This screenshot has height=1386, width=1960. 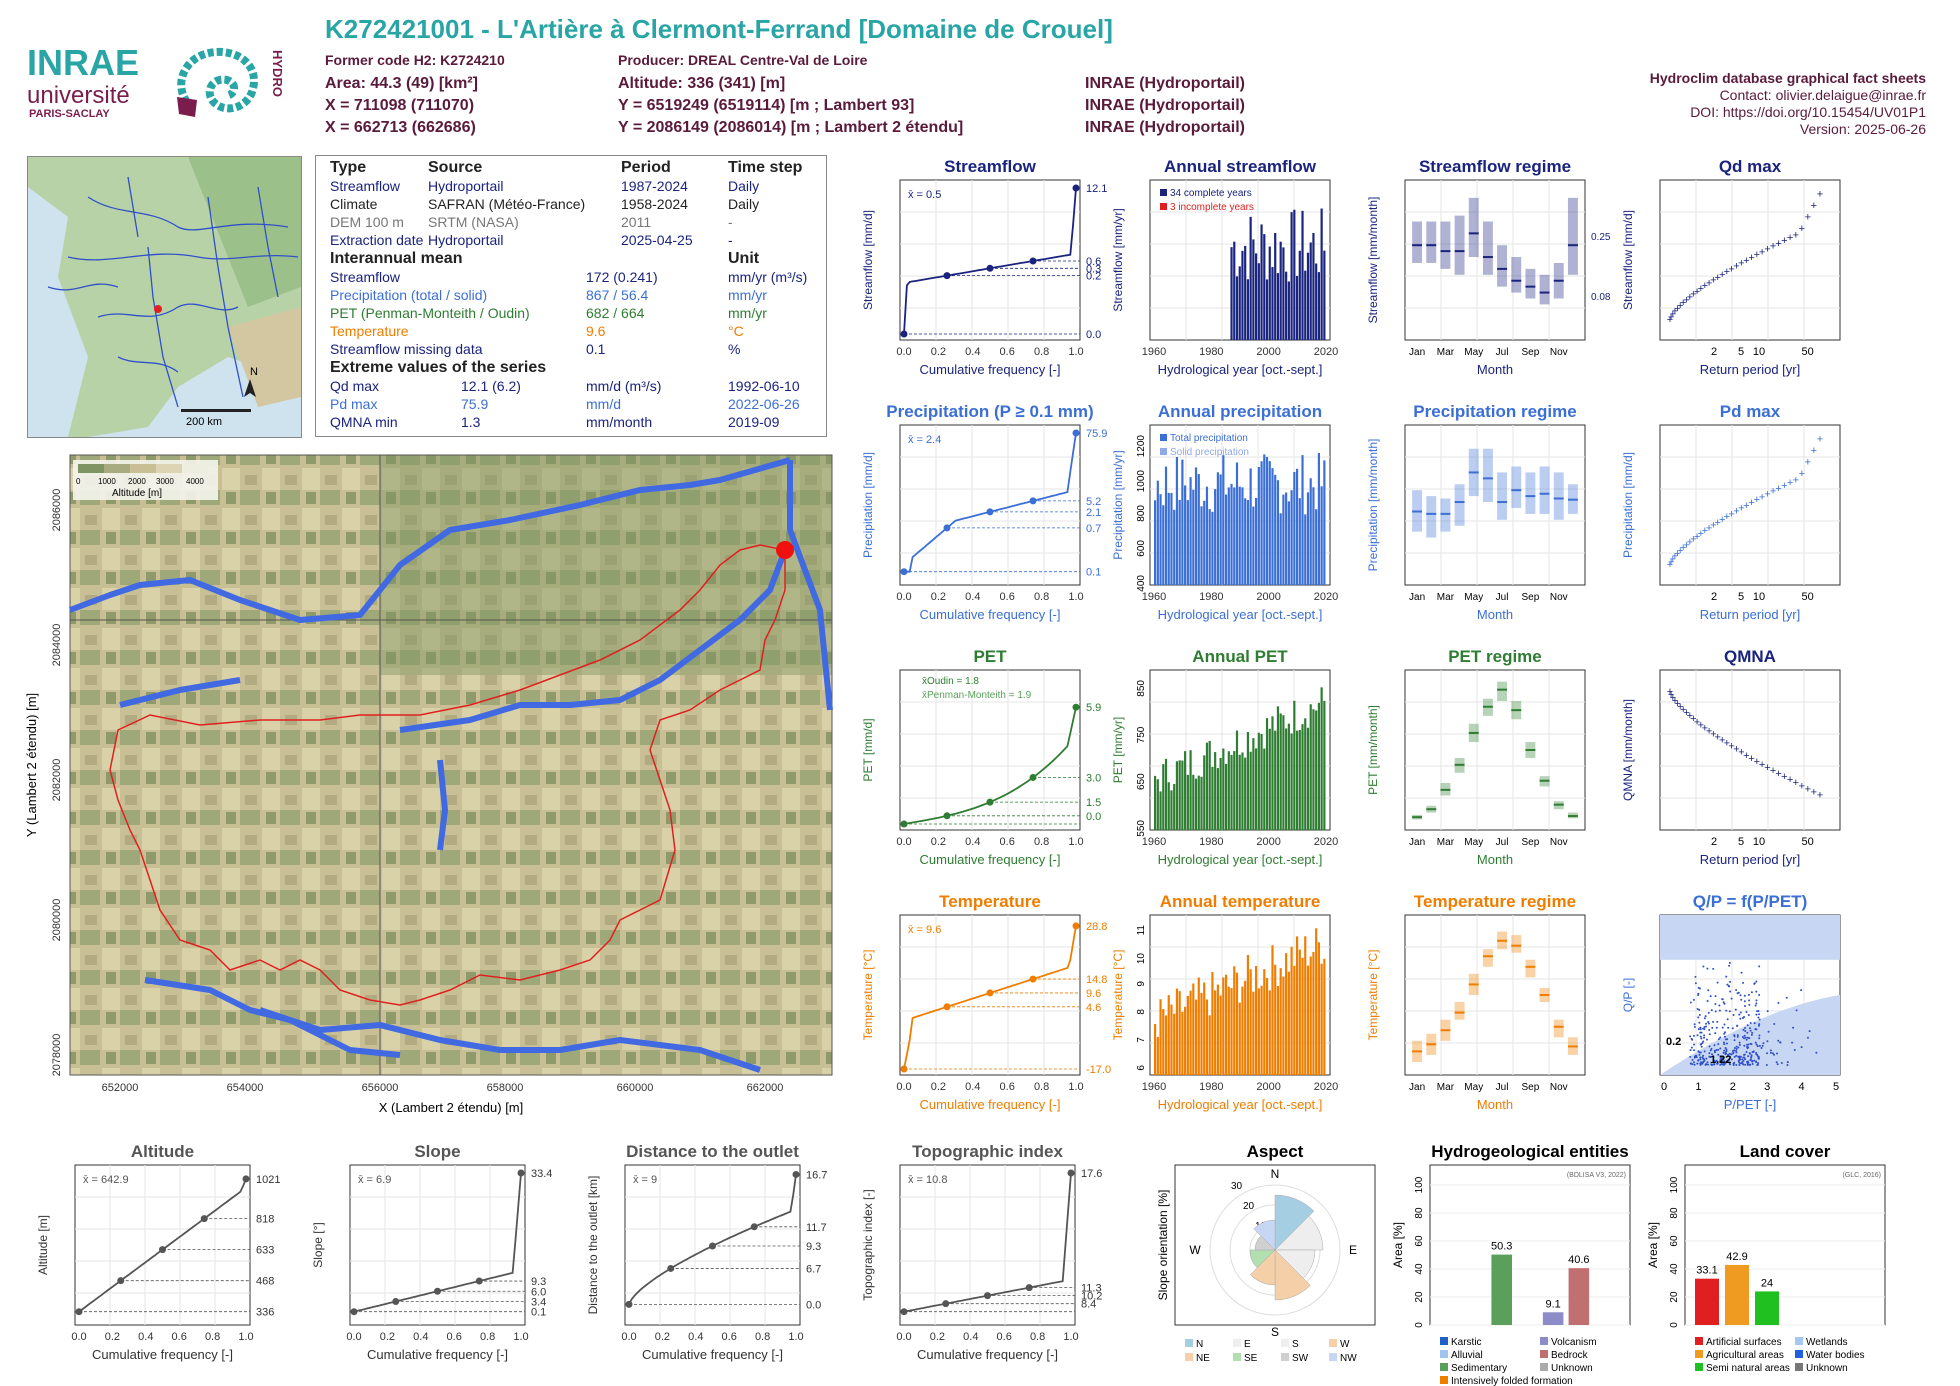 I want to click on month-tick: May, so click(x=1473, y=352).